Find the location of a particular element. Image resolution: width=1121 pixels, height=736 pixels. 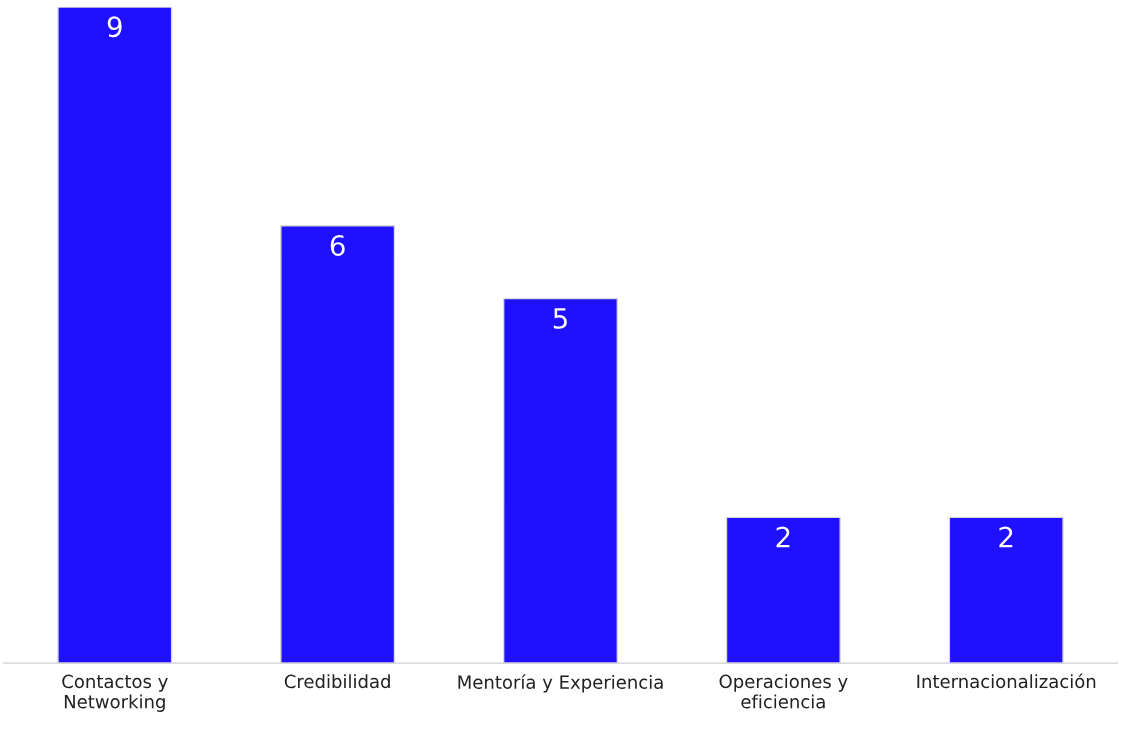

x-tick-label: Contactos y Networking is located at coordinates (115, 693).